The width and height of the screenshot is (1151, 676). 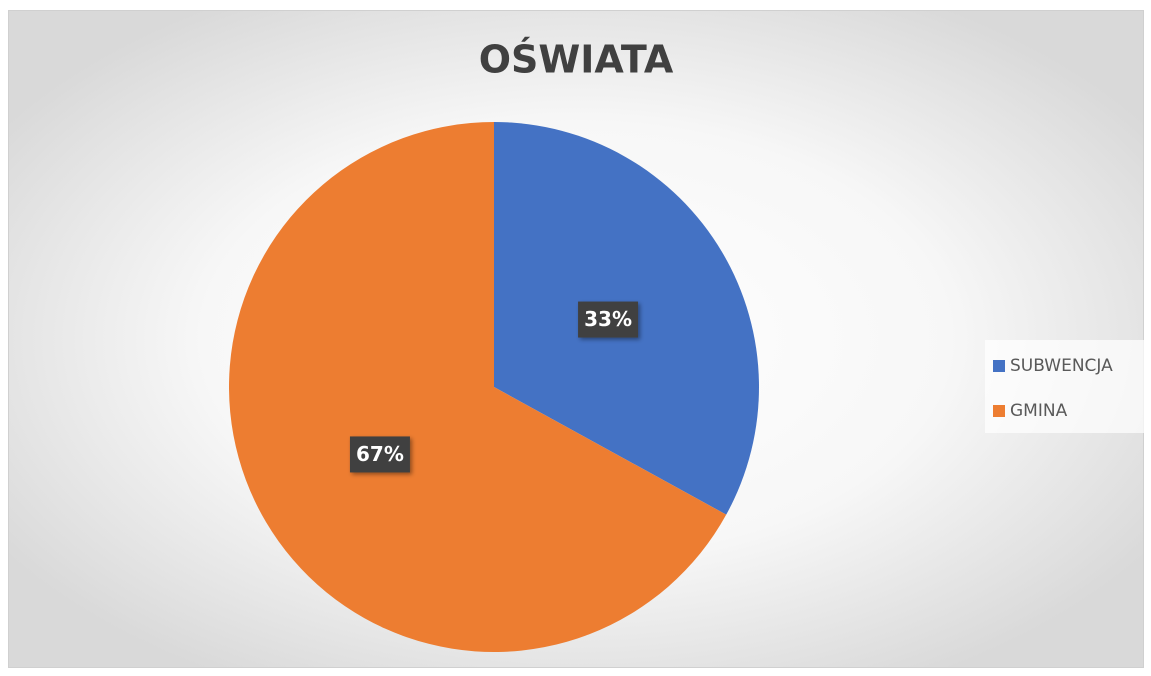 I want to click on chart-title: OŚWIATA, so click(x=576, y=60).